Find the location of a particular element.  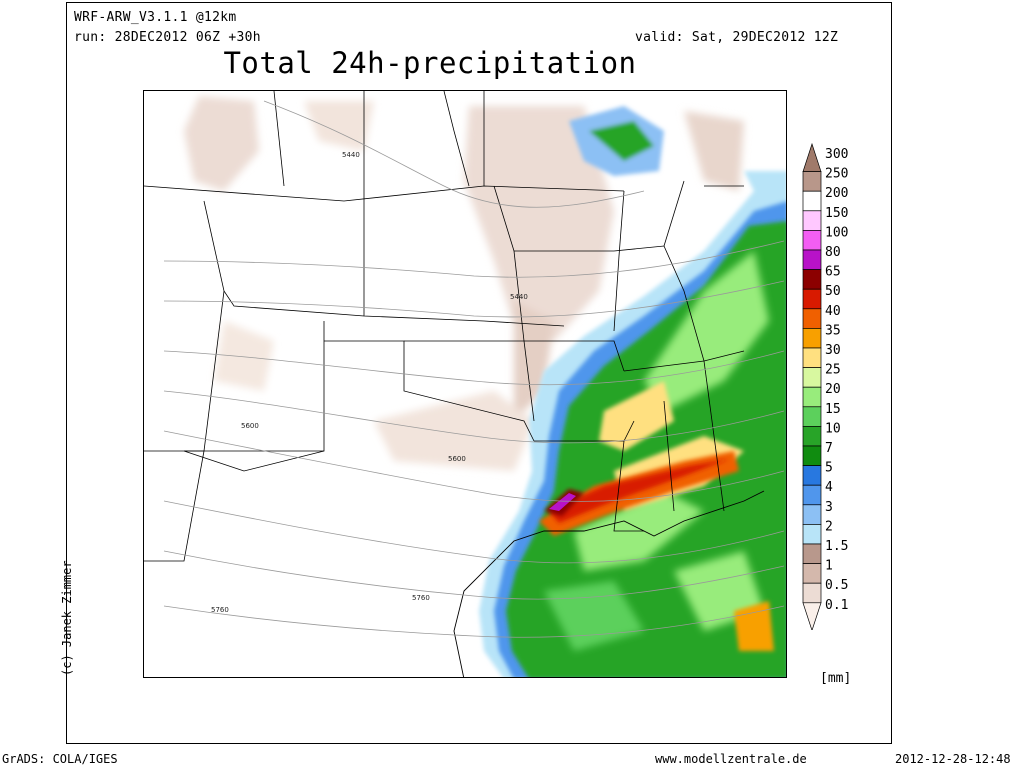

precip-band-50mm is located at coordinates (639, 491).